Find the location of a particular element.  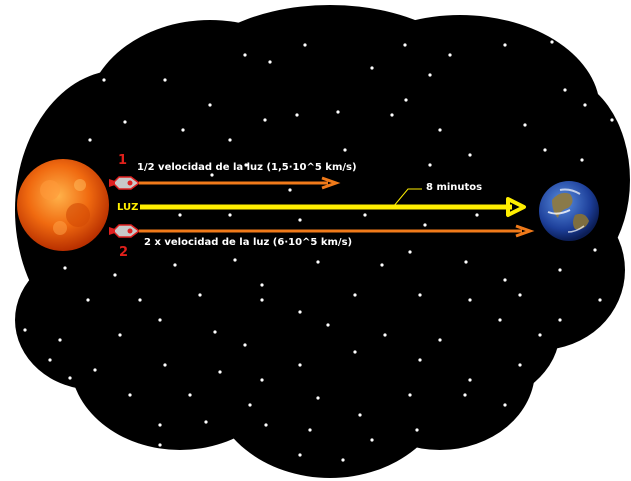

light-label: LUZ is located at coordinates (128, 207).